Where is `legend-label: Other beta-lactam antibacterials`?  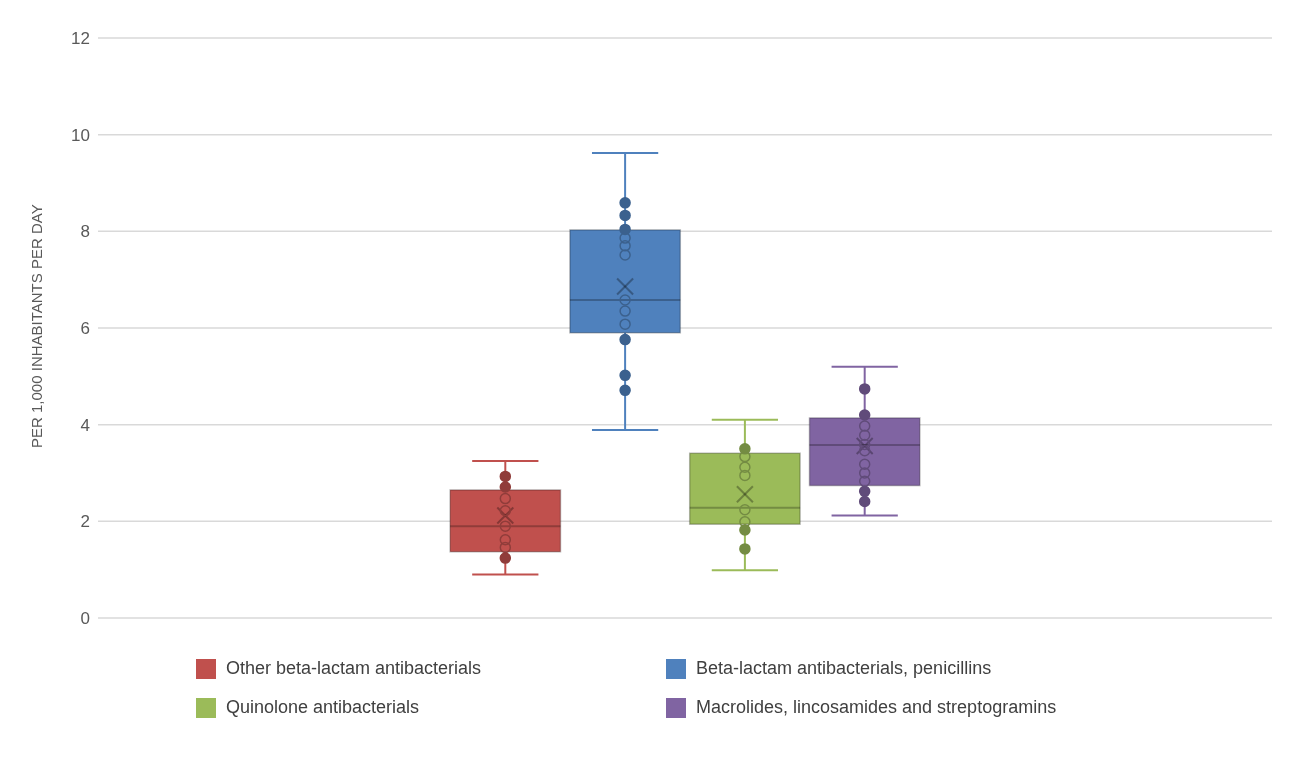
legend-label: Other beta-lactam antibacterials is located at coordinates (354, 668).